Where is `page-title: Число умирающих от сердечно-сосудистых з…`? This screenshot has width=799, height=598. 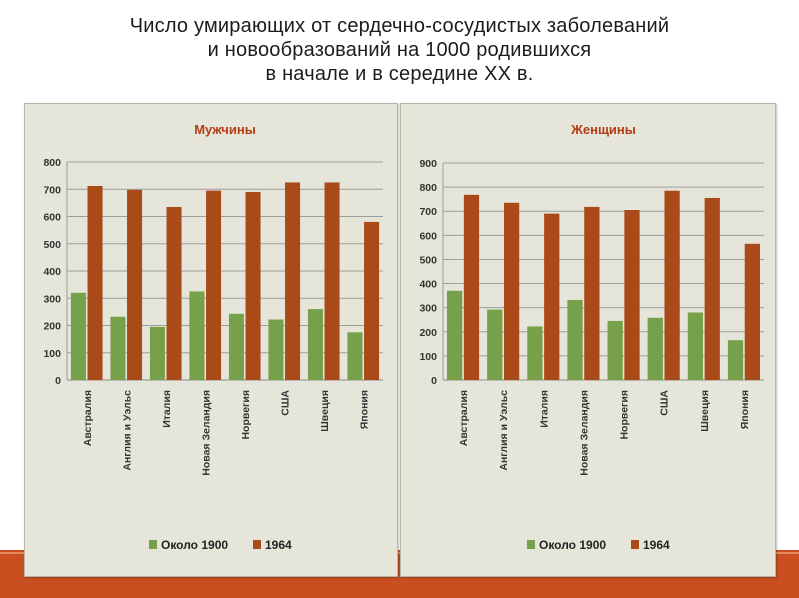
page-title: Число умирающих от сердечно-сосудистых з… is located at coordinates (399, 50).